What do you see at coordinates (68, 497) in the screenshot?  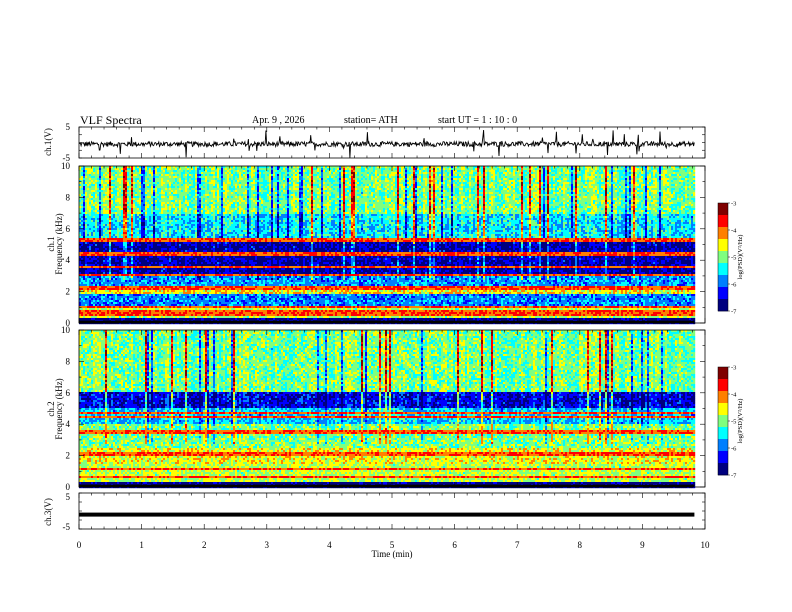 I see `ch3-ytick-top: 5` at bounding box center [68, 497].